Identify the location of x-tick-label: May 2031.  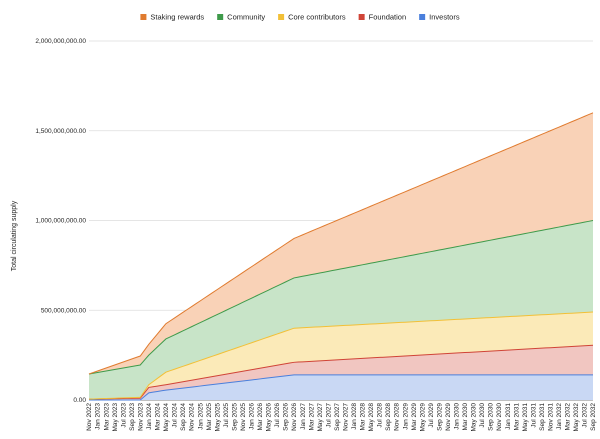
(525, 417).